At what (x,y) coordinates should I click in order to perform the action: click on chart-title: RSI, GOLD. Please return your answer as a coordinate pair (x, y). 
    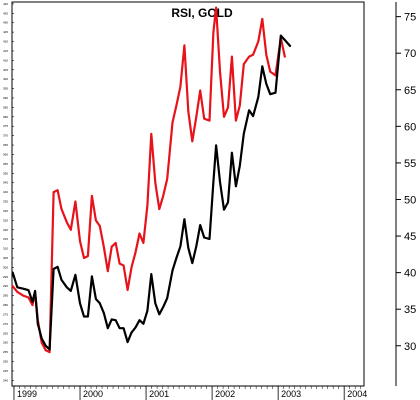
    Looking at the image, I should click on (202, 13).